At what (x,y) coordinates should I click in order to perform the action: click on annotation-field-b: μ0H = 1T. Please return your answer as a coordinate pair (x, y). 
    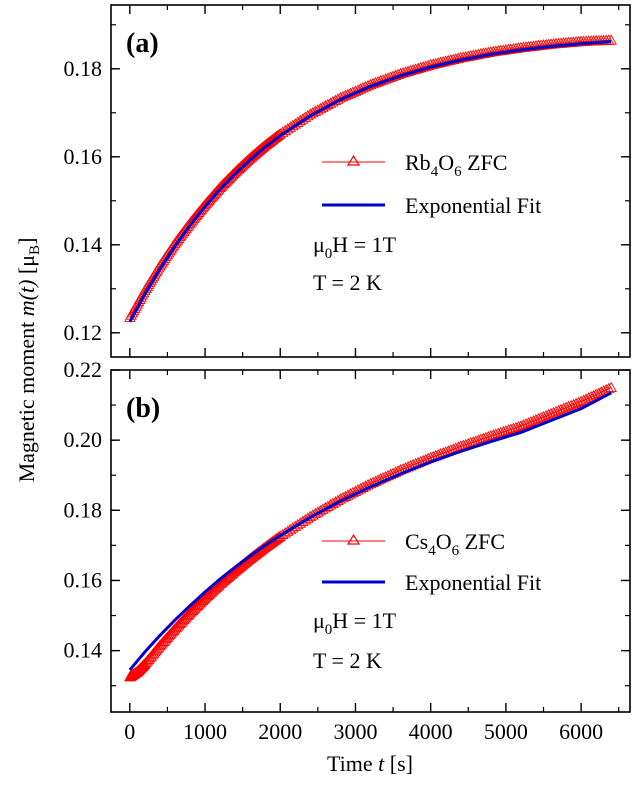
    Looking at the image, I should click on (355, 623).